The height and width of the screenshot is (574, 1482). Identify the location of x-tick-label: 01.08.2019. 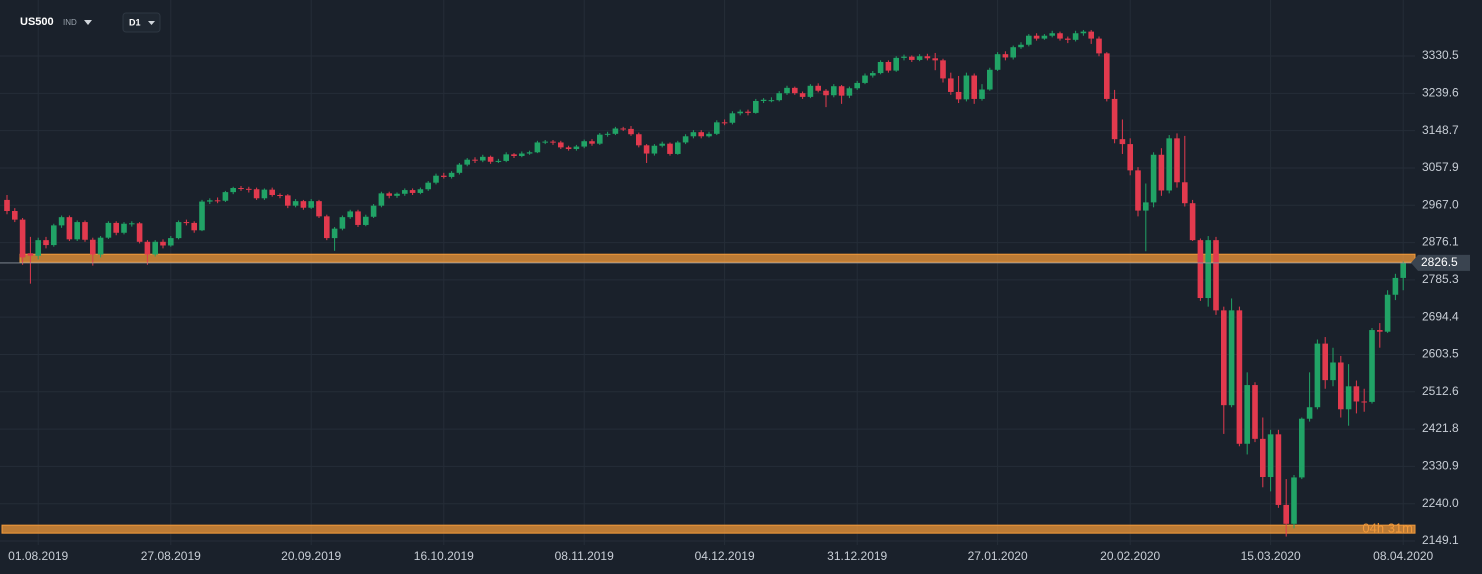
(38, 556).